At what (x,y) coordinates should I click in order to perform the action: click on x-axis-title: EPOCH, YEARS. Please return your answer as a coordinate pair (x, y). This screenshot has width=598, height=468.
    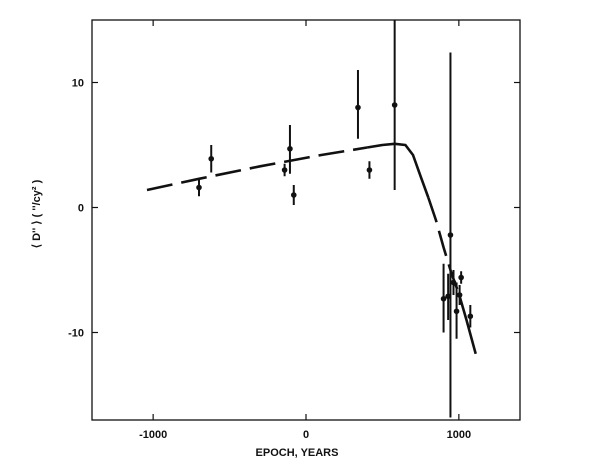
    Looking at the image, I should click on (297, 453).